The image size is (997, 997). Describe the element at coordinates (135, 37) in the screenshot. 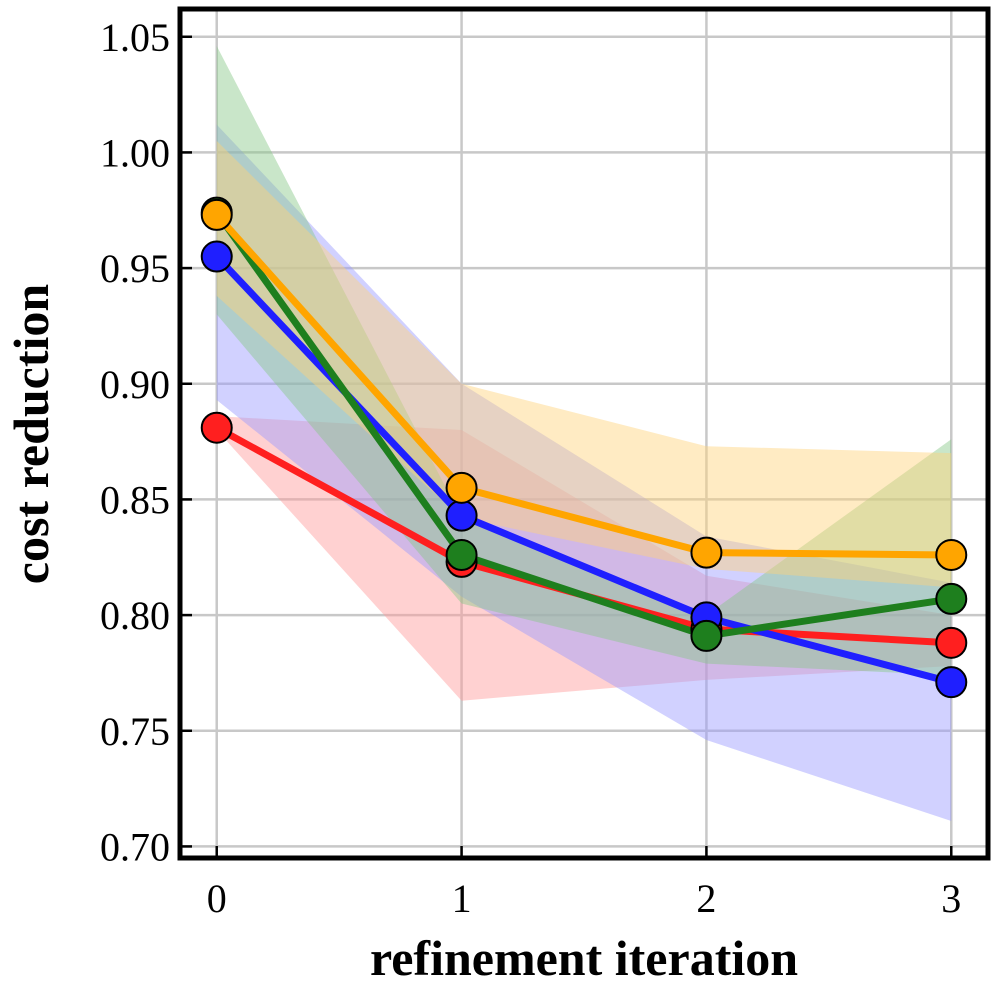

I see `y-tick-label: 1.05` at that location.